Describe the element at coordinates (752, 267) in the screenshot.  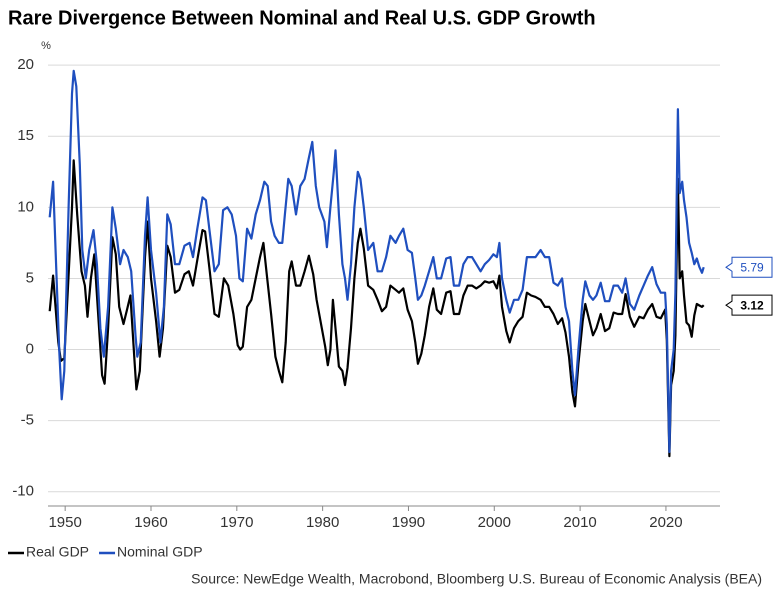
I see `value-label: 5.79` at that location.